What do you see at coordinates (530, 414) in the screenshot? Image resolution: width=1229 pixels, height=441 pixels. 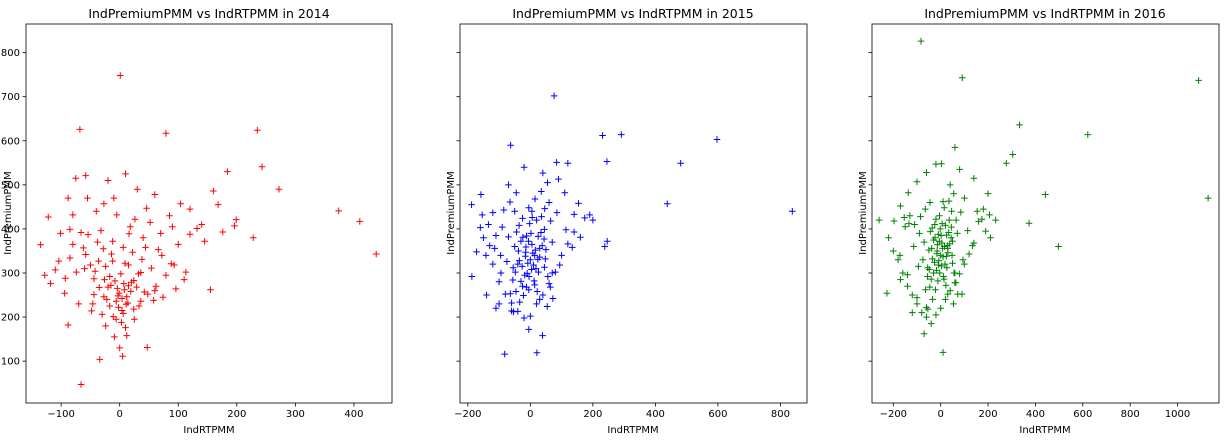 I see `x-tick-label: 0` at bounding box center [530, 414].